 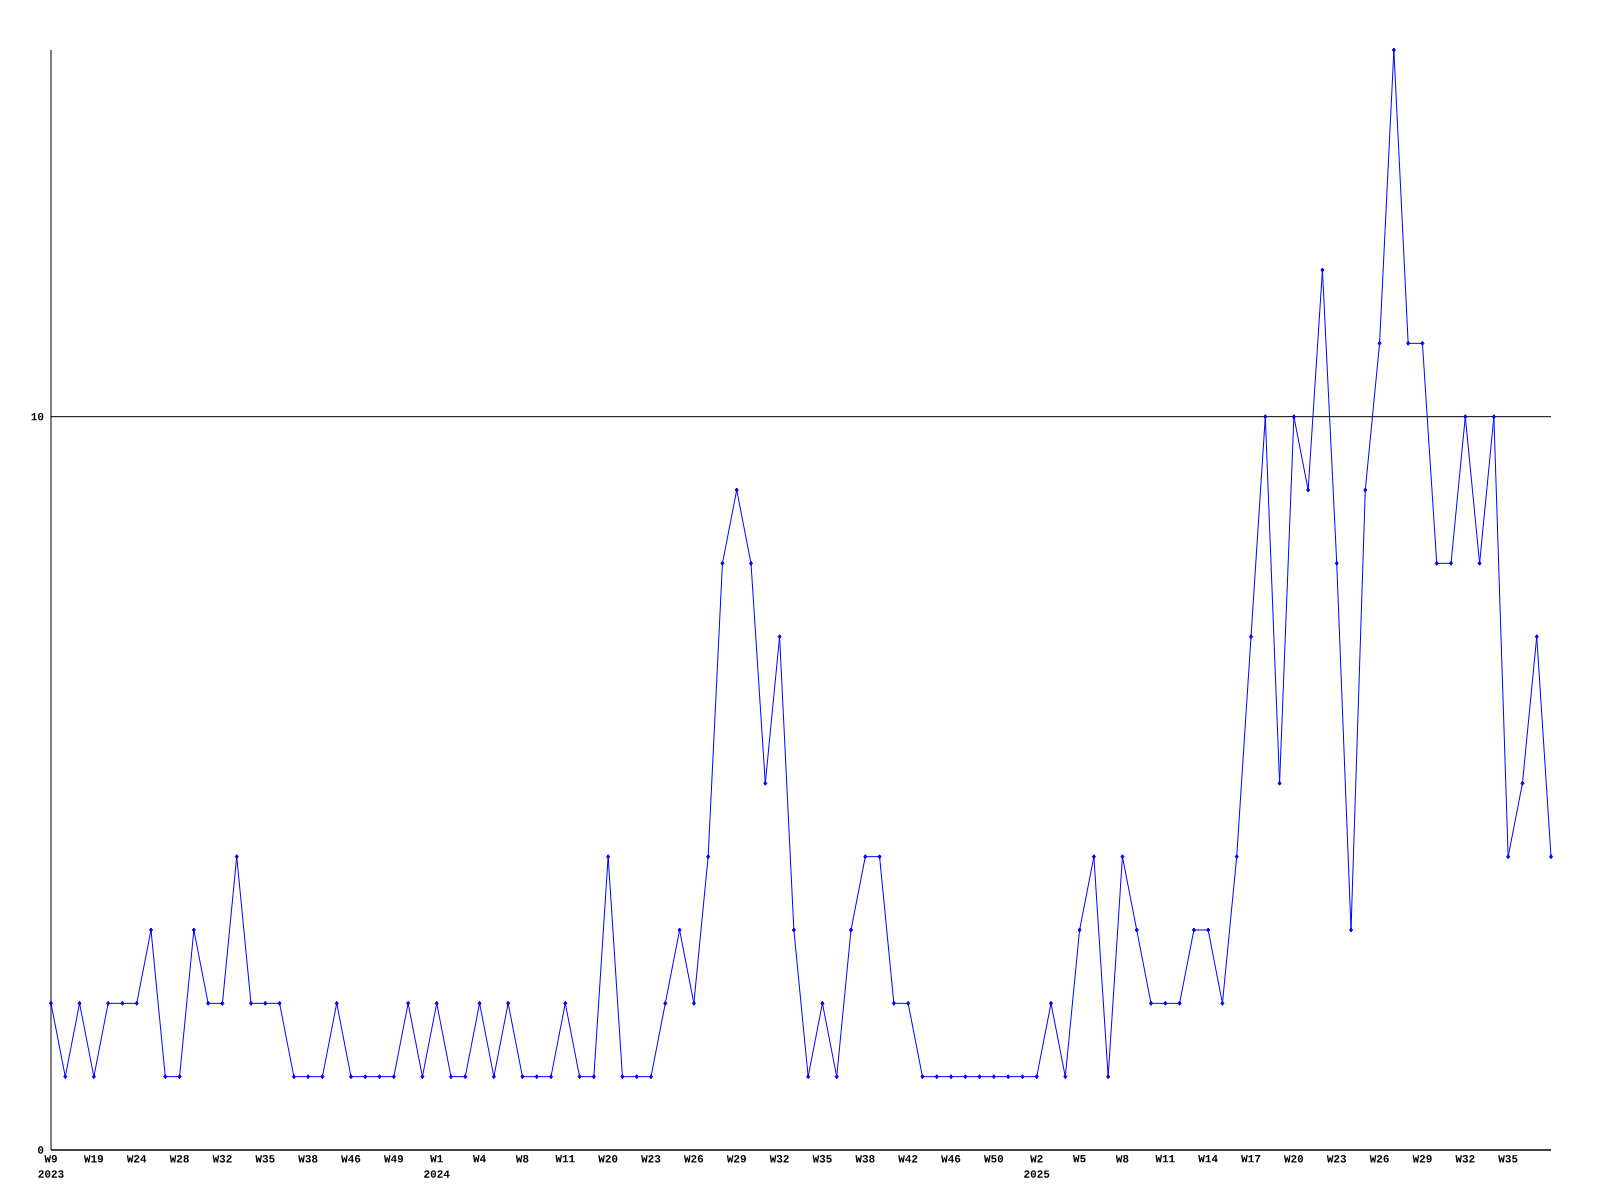 I want to click on y-tick-label: 0, so click(x=41, y=1150).